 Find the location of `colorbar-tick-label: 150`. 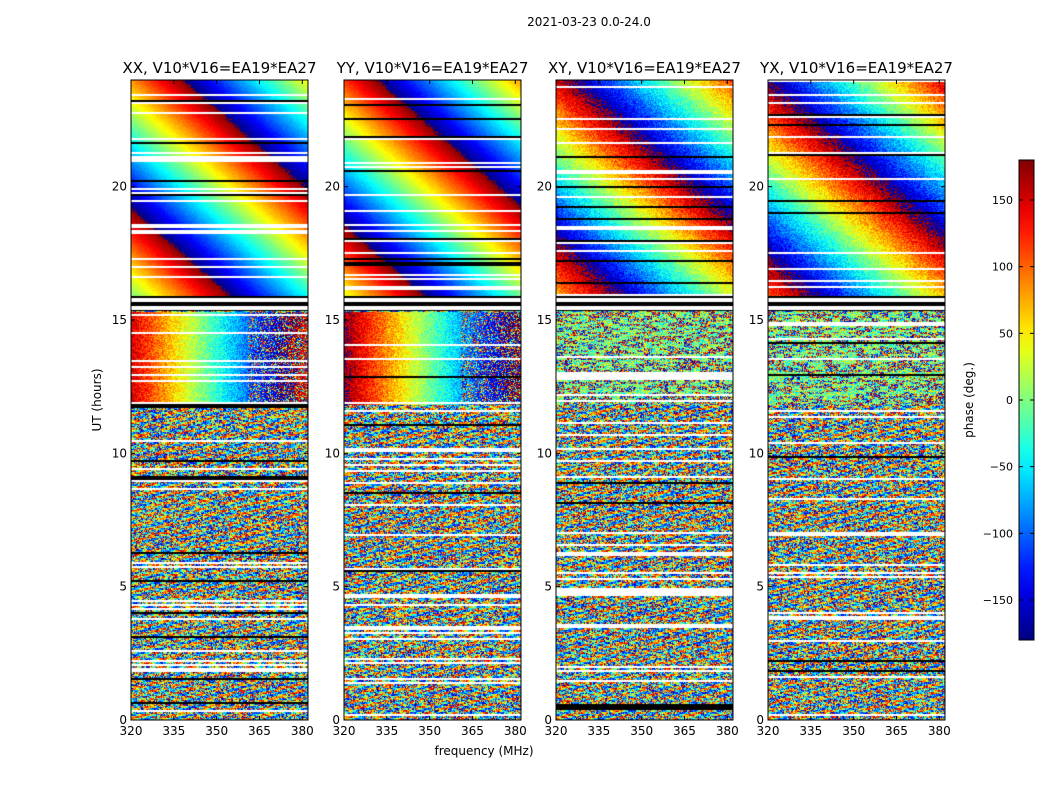

colorbar-tick-label: 150 is located at coordinates (1002, 200).